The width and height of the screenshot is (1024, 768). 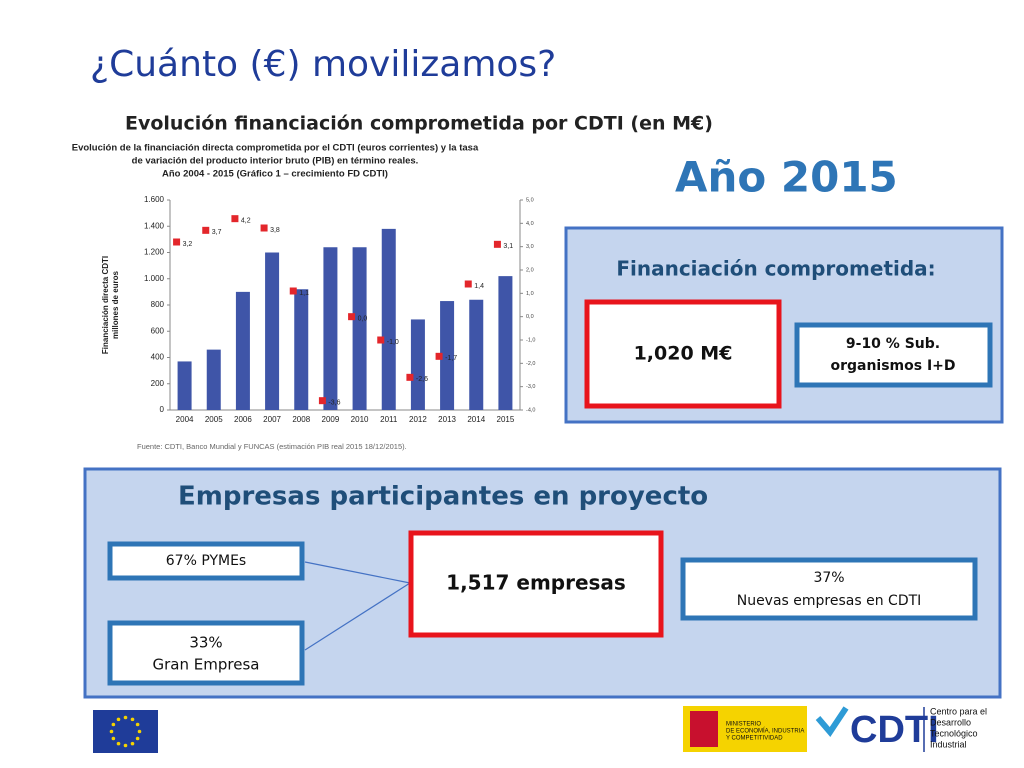 I want to click on x-tick-label: 2007, so click(x=272, y=419).